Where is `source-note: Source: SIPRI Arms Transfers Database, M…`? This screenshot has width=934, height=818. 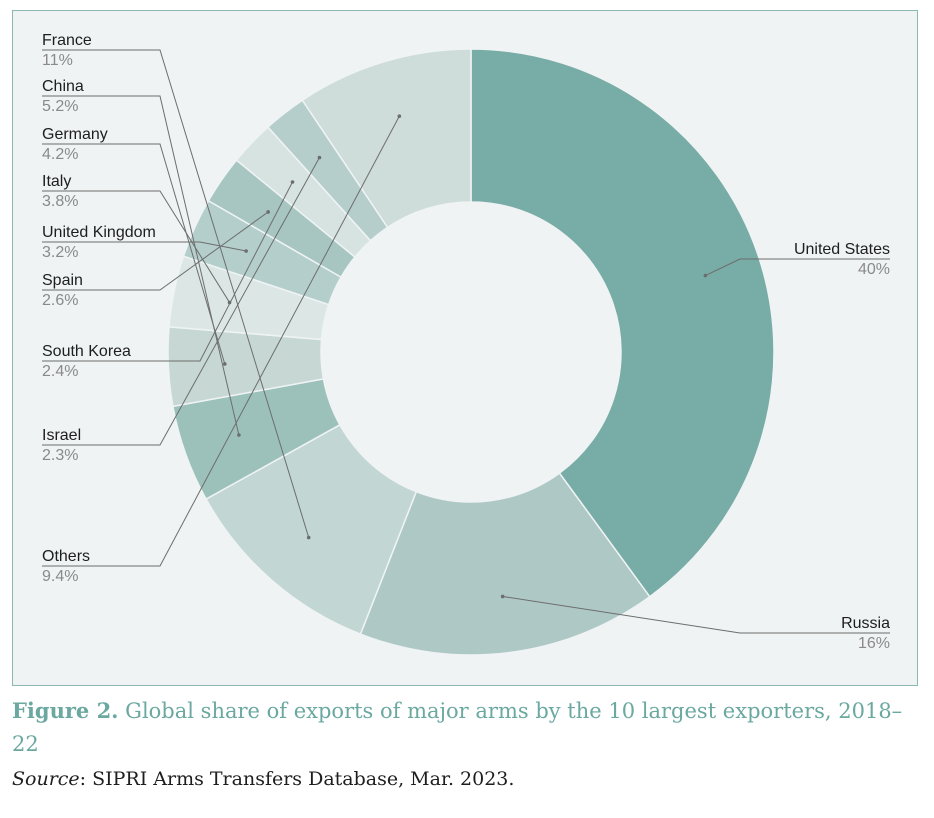 source-note: Source: SIPRI Arms Transfers Database, M… is located at coordinates (263, 779).